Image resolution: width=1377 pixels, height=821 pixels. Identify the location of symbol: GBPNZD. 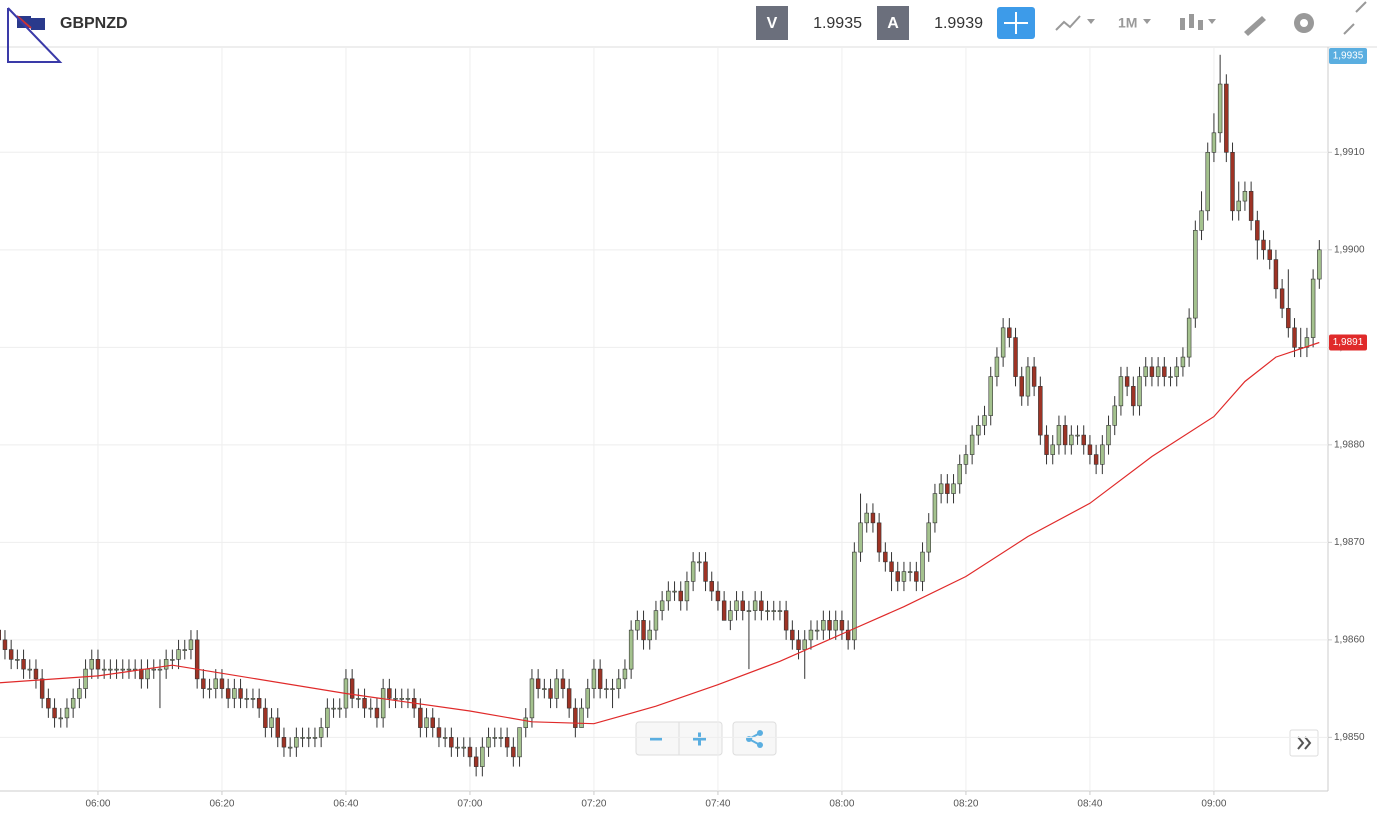
(94, 23).